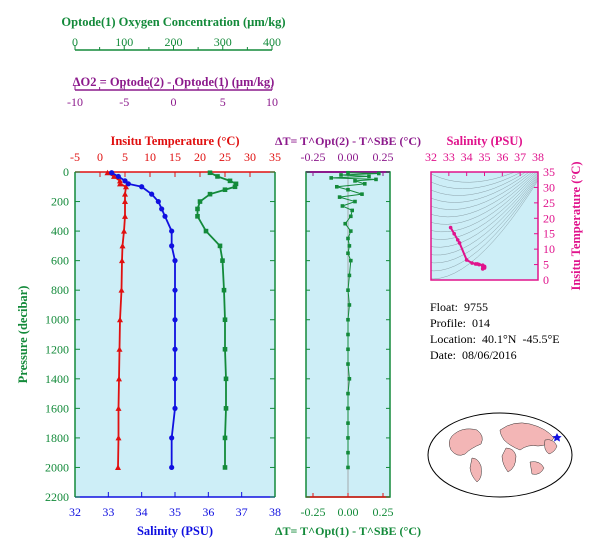  I want to click on ts-y-tick-label: 35, so click(549, 172).